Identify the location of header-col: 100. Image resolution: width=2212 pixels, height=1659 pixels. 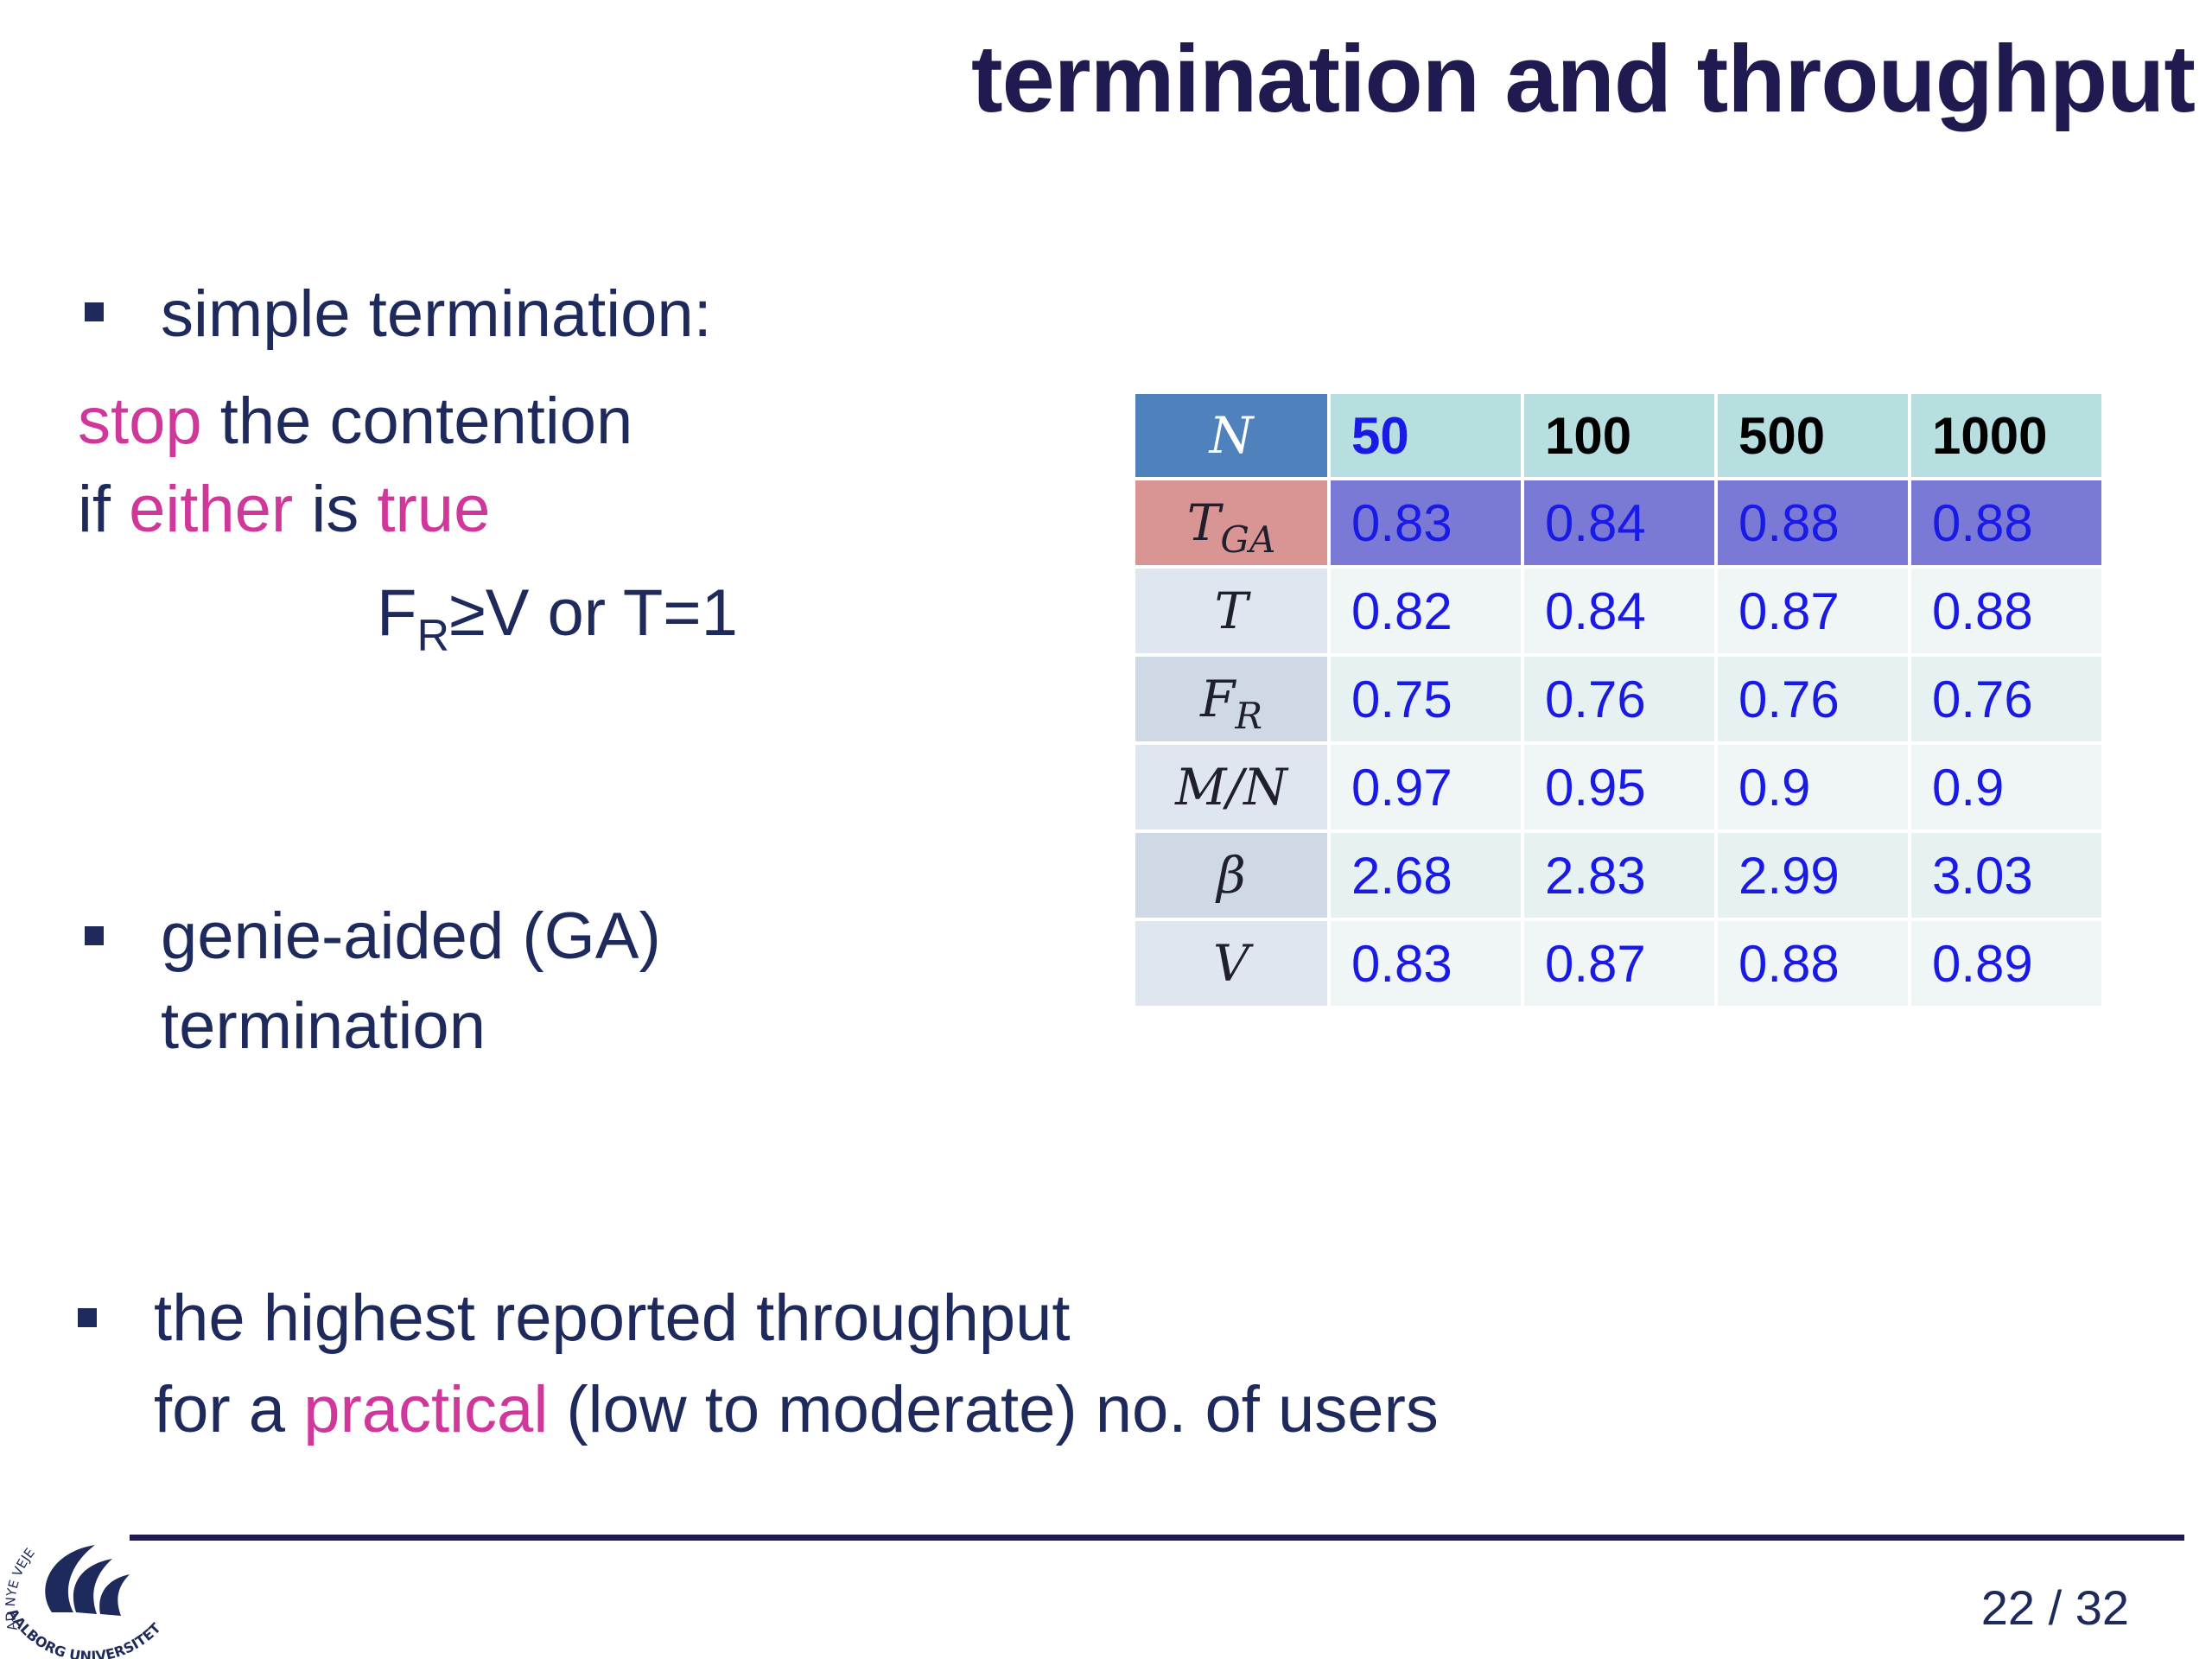
(1619, 435).